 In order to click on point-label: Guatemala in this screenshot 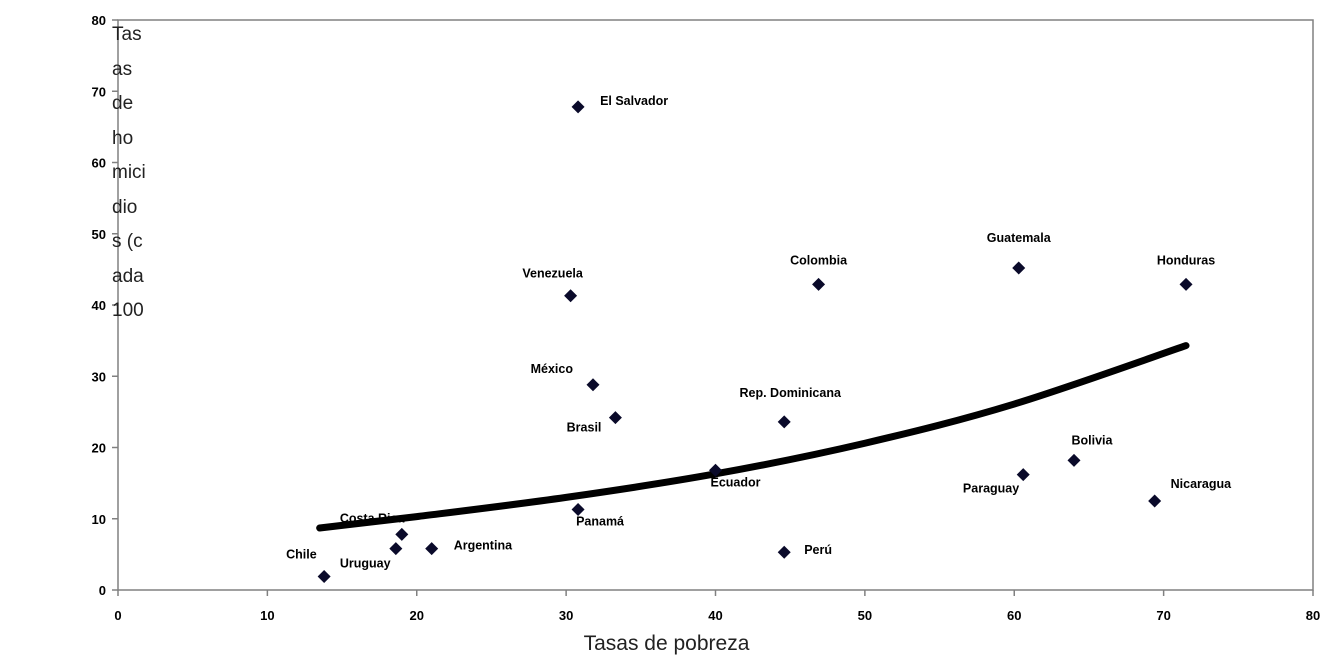, I will do `click(1019, 238)`.